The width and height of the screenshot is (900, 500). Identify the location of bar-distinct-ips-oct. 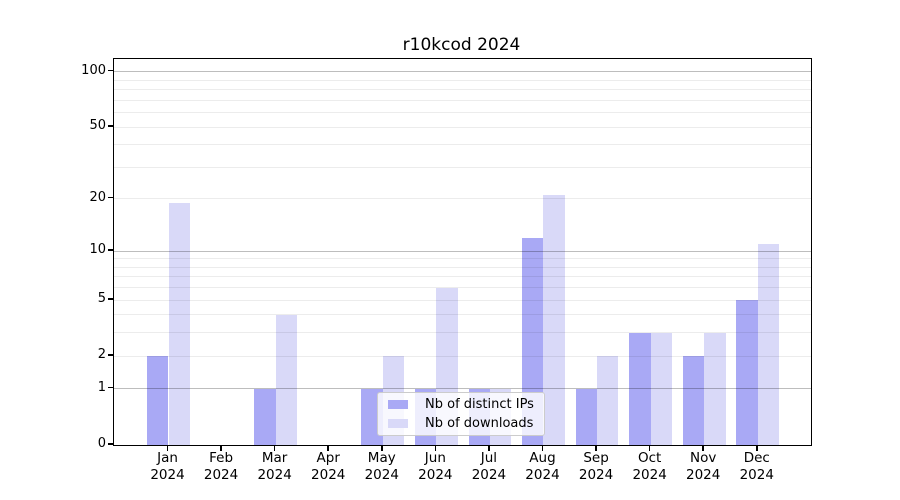
(640, 388).